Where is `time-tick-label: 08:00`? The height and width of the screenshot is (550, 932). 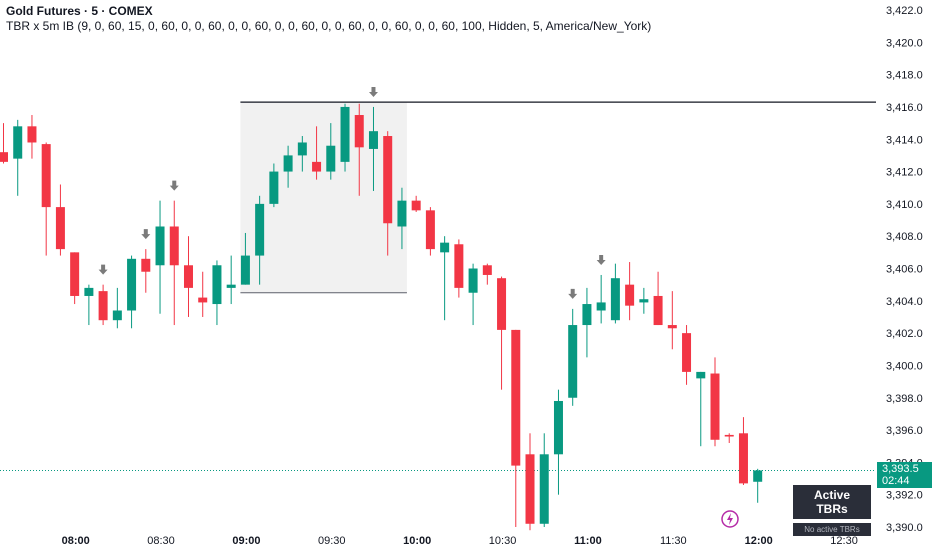
time-tick-label: 08:00 is located at coordinates (76, 541).